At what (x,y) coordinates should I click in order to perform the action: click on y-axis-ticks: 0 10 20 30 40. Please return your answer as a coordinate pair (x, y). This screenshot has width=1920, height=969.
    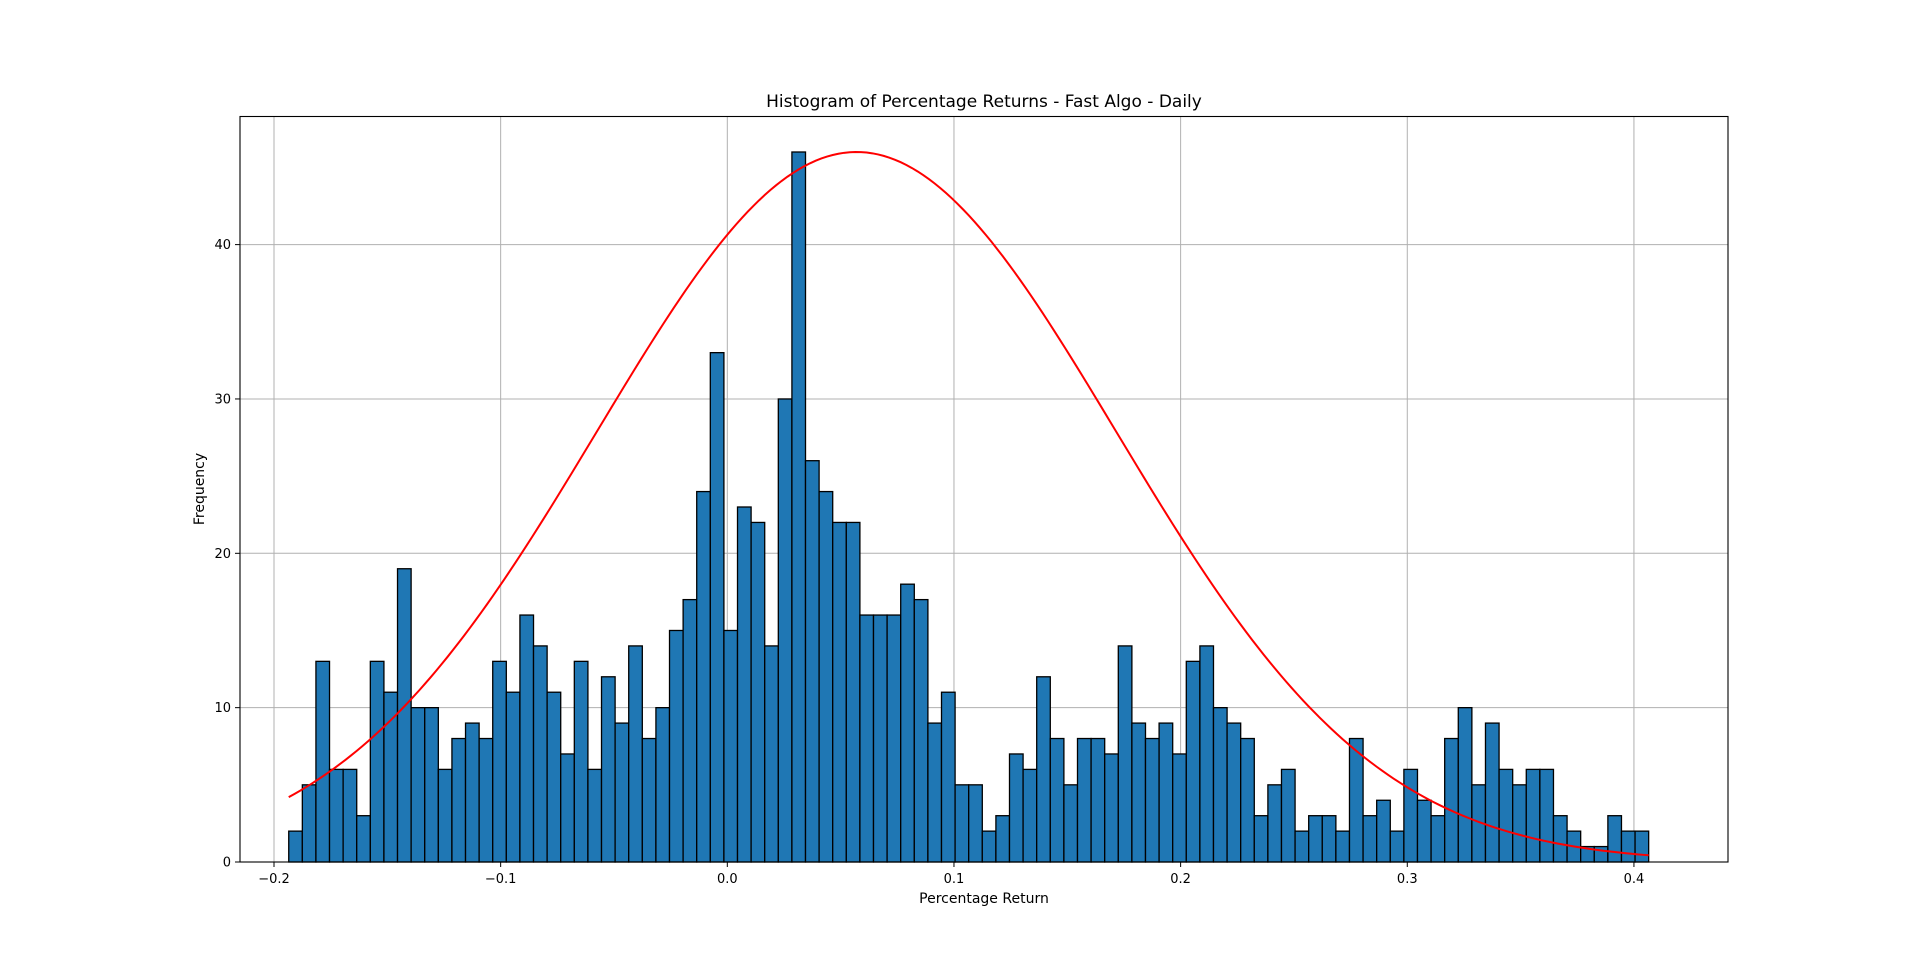
    Looking at the image, I should click on (227, 554).